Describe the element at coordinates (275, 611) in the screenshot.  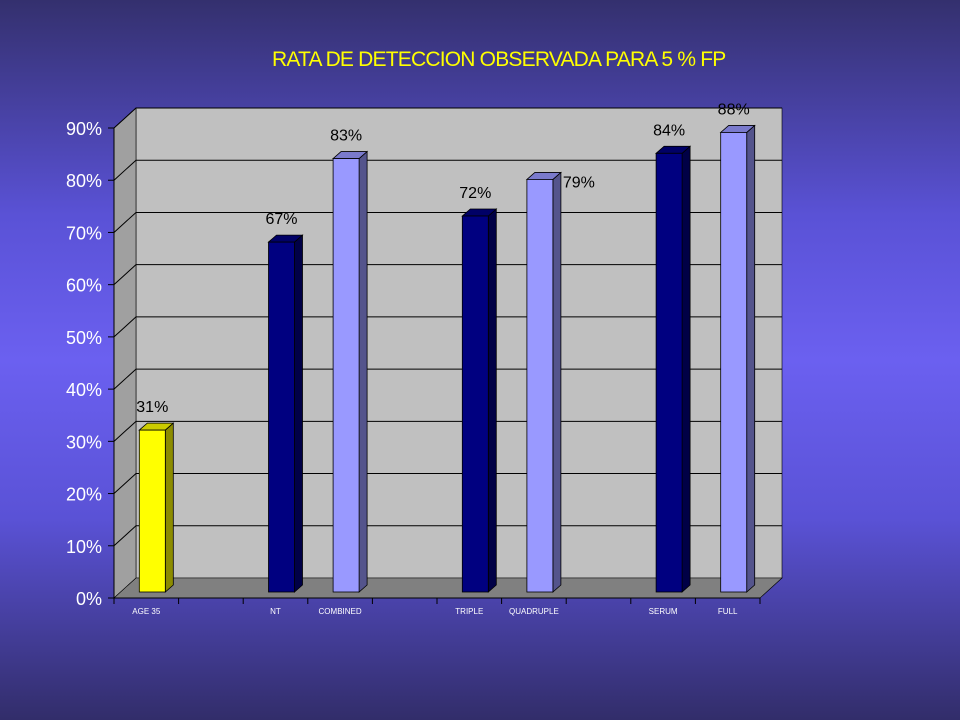
I see `x-tick-label: NT` at that location.